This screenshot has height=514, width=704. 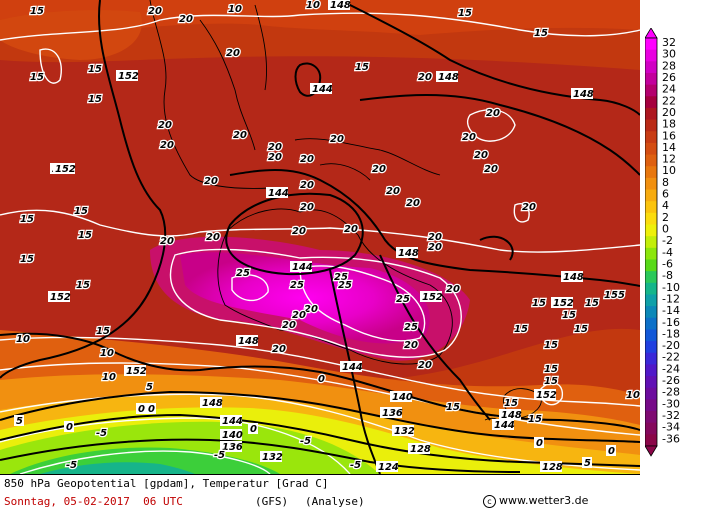 What do you see at coordinates (489, 501) in the screenshot?
I see `copyright-icon: c` at bounding box center [489, 501].